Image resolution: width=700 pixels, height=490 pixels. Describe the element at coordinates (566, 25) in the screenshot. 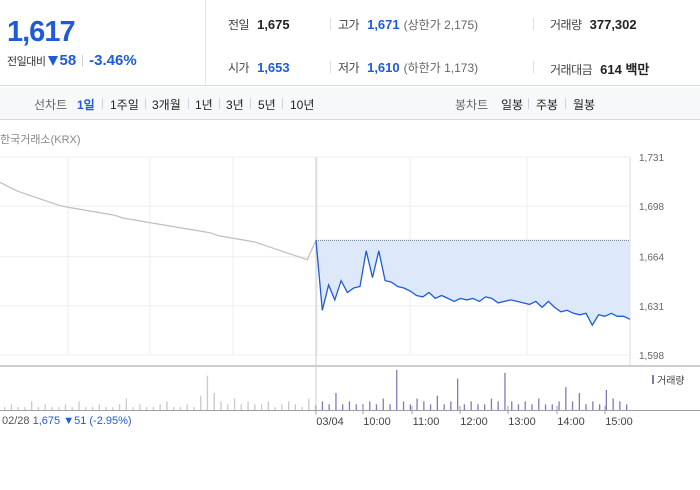

I see `stat-label: 거래량` at that location.